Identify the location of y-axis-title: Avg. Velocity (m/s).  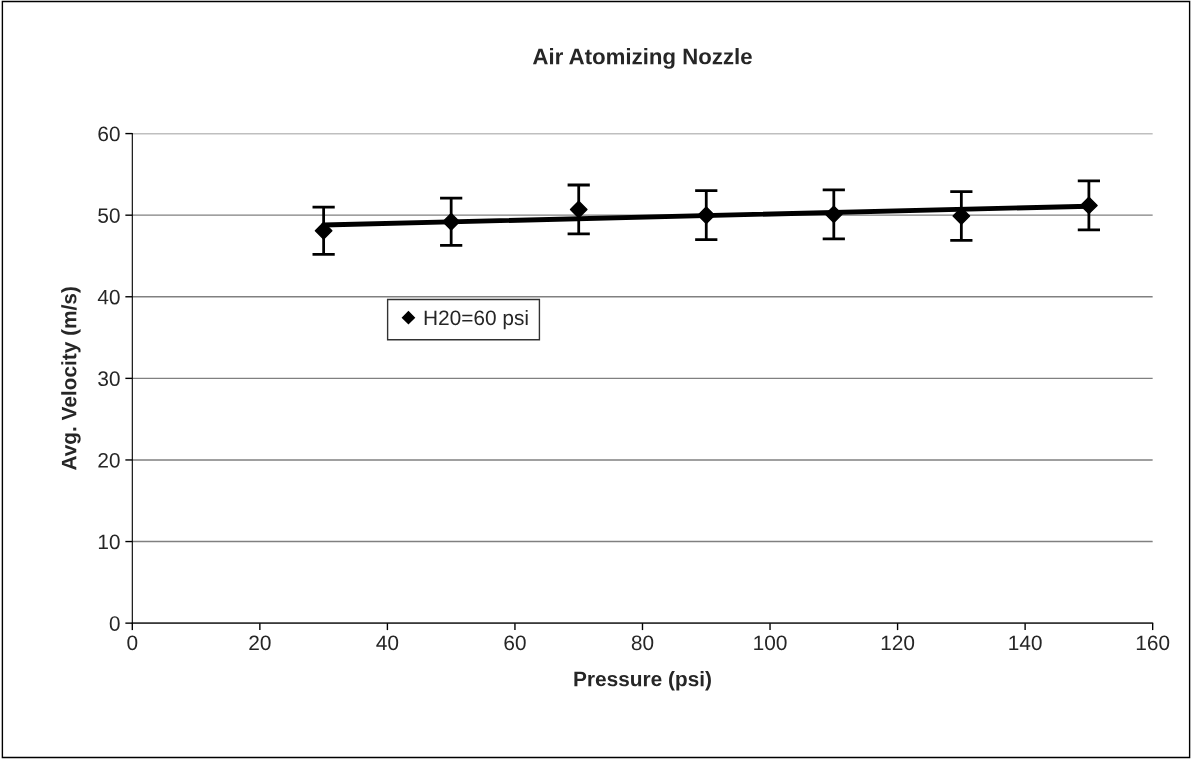
(71, 379).